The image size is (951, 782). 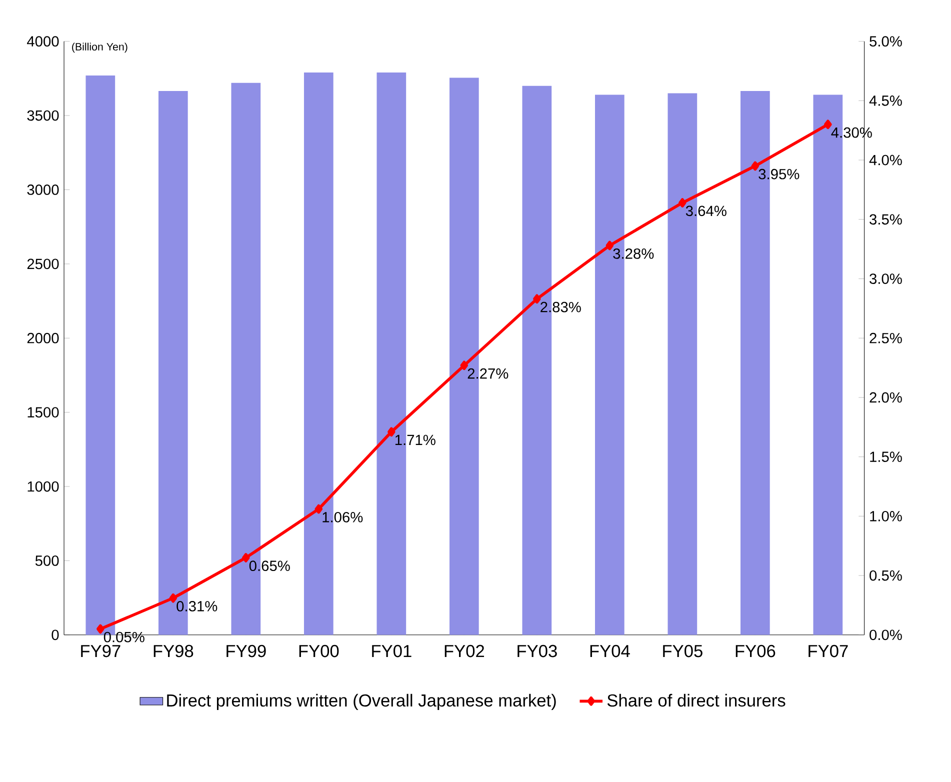 What do you see at coordinates (885, 101) in the screenshot?
I see `y2-tick-label: 4.5%` at bounding box center [885, 101].